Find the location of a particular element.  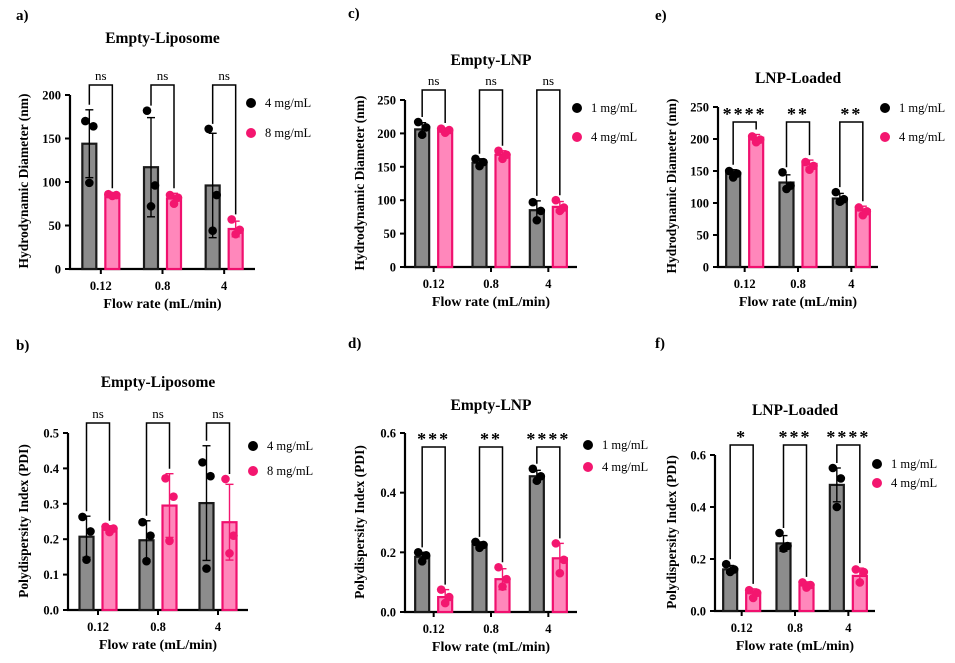

panel-label-c: c) is located at coordinates (354, 14).